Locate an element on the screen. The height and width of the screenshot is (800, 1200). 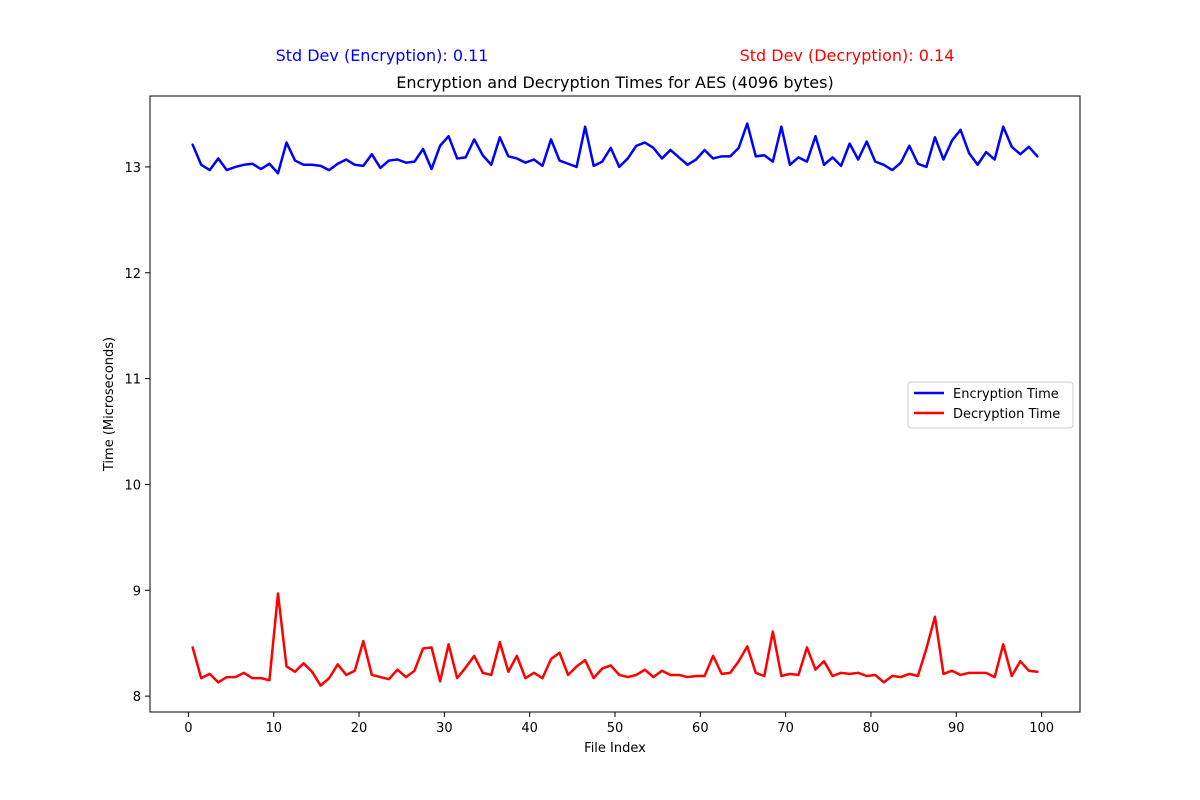
x-axis-label: File Index is located at coordinates (615, 748).